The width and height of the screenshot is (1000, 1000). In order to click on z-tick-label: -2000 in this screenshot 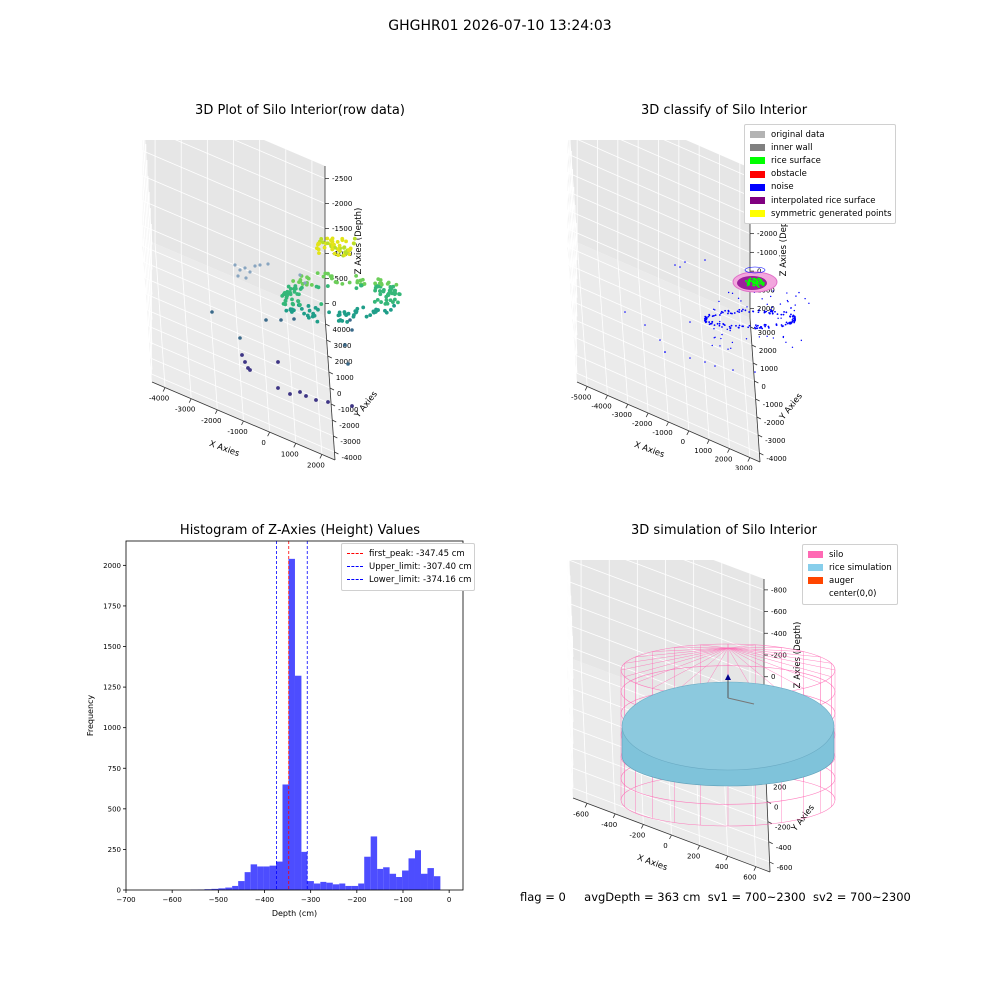, I will do `click(767, 234)`.